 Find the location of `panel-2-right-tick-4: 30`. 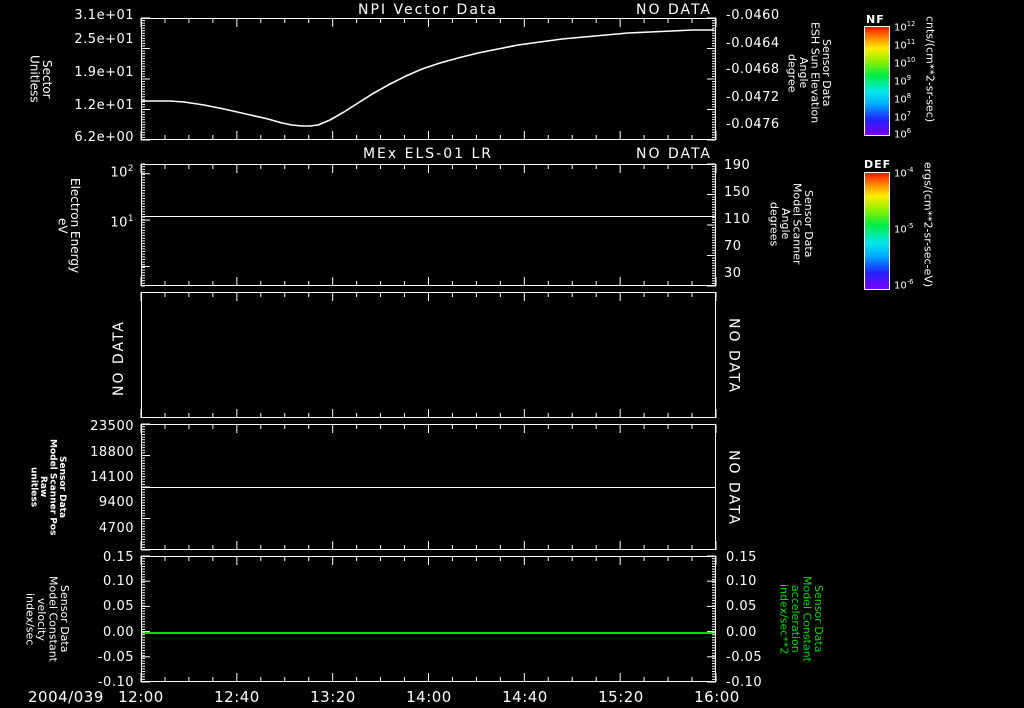

panel-2-right-tick-4: 30 is located at coordinates (733, 273).